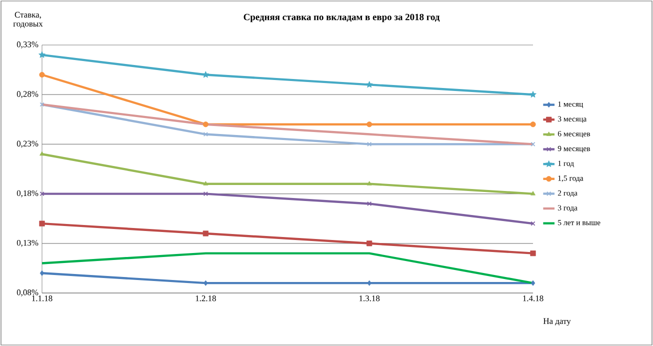 Image resolution: width=653 pixels, height=346 pixels. Describe the element at coordinates (533, 299) in the screenshot. I see `x-tick-label: 1.4.18` at that location.